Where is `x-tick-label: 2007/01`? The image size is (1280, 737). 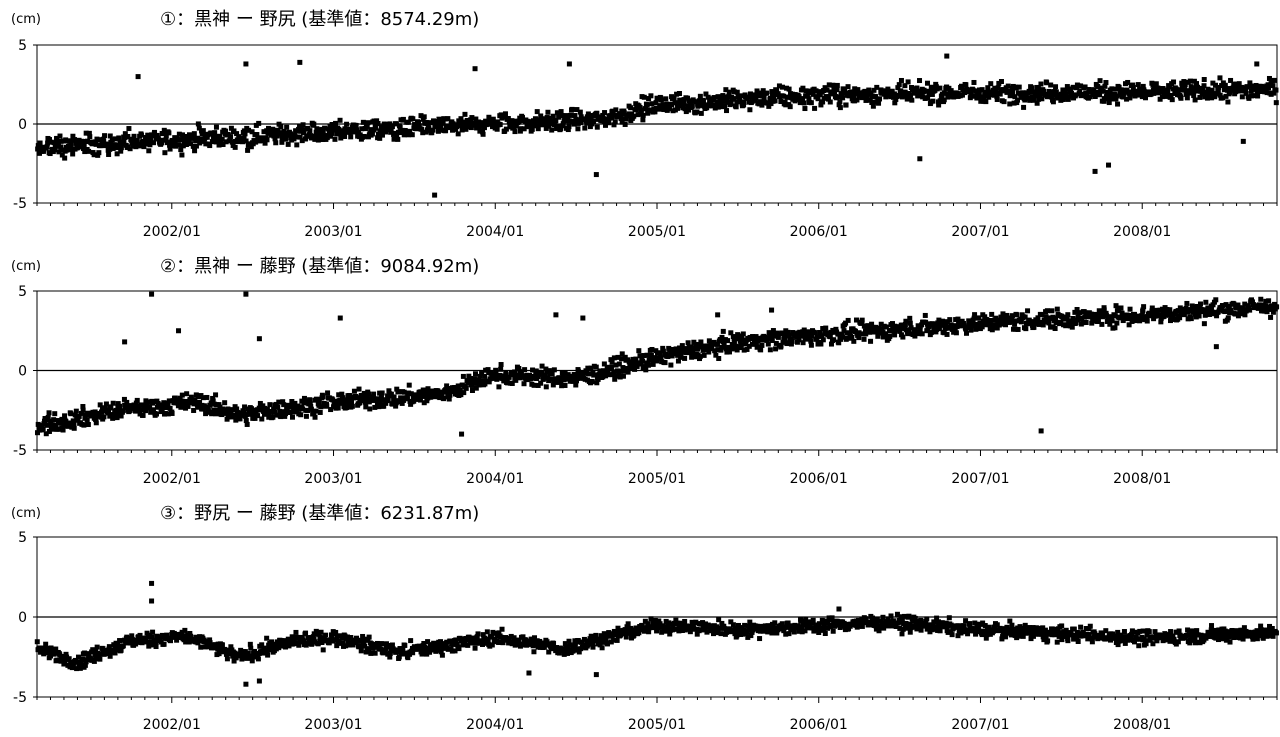 x-tick-label: 2007/01 is located at coordinates (980, 479).